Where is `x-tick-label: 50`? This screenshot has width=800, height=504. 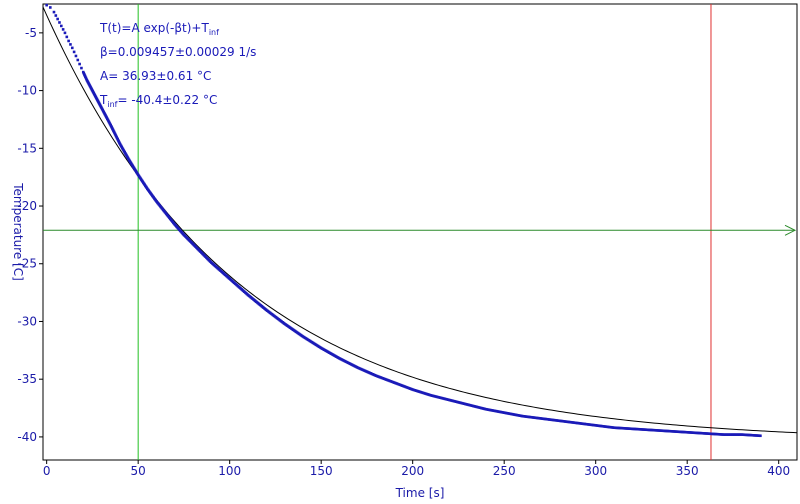 x-tick-label: 50 is located at coordinates (138, 471).